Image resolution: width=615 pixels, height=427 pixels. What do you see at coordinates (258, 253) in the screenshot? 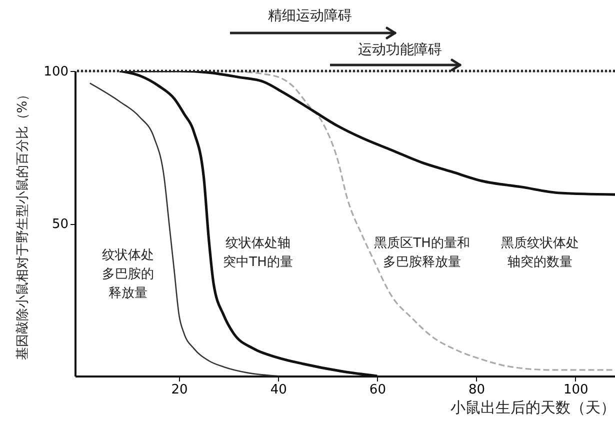
I see `annotation: 纹状体处轴突中TH的量` at bounding box center [258, 253].